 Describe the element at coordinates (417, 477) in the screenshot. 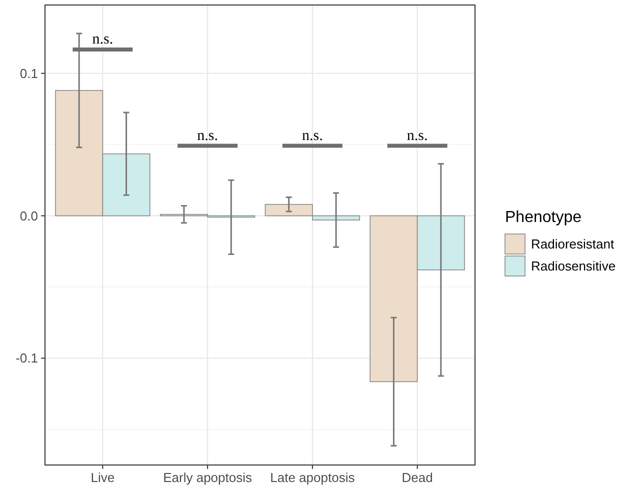

I see `x-tick-label: Dead` at that location.